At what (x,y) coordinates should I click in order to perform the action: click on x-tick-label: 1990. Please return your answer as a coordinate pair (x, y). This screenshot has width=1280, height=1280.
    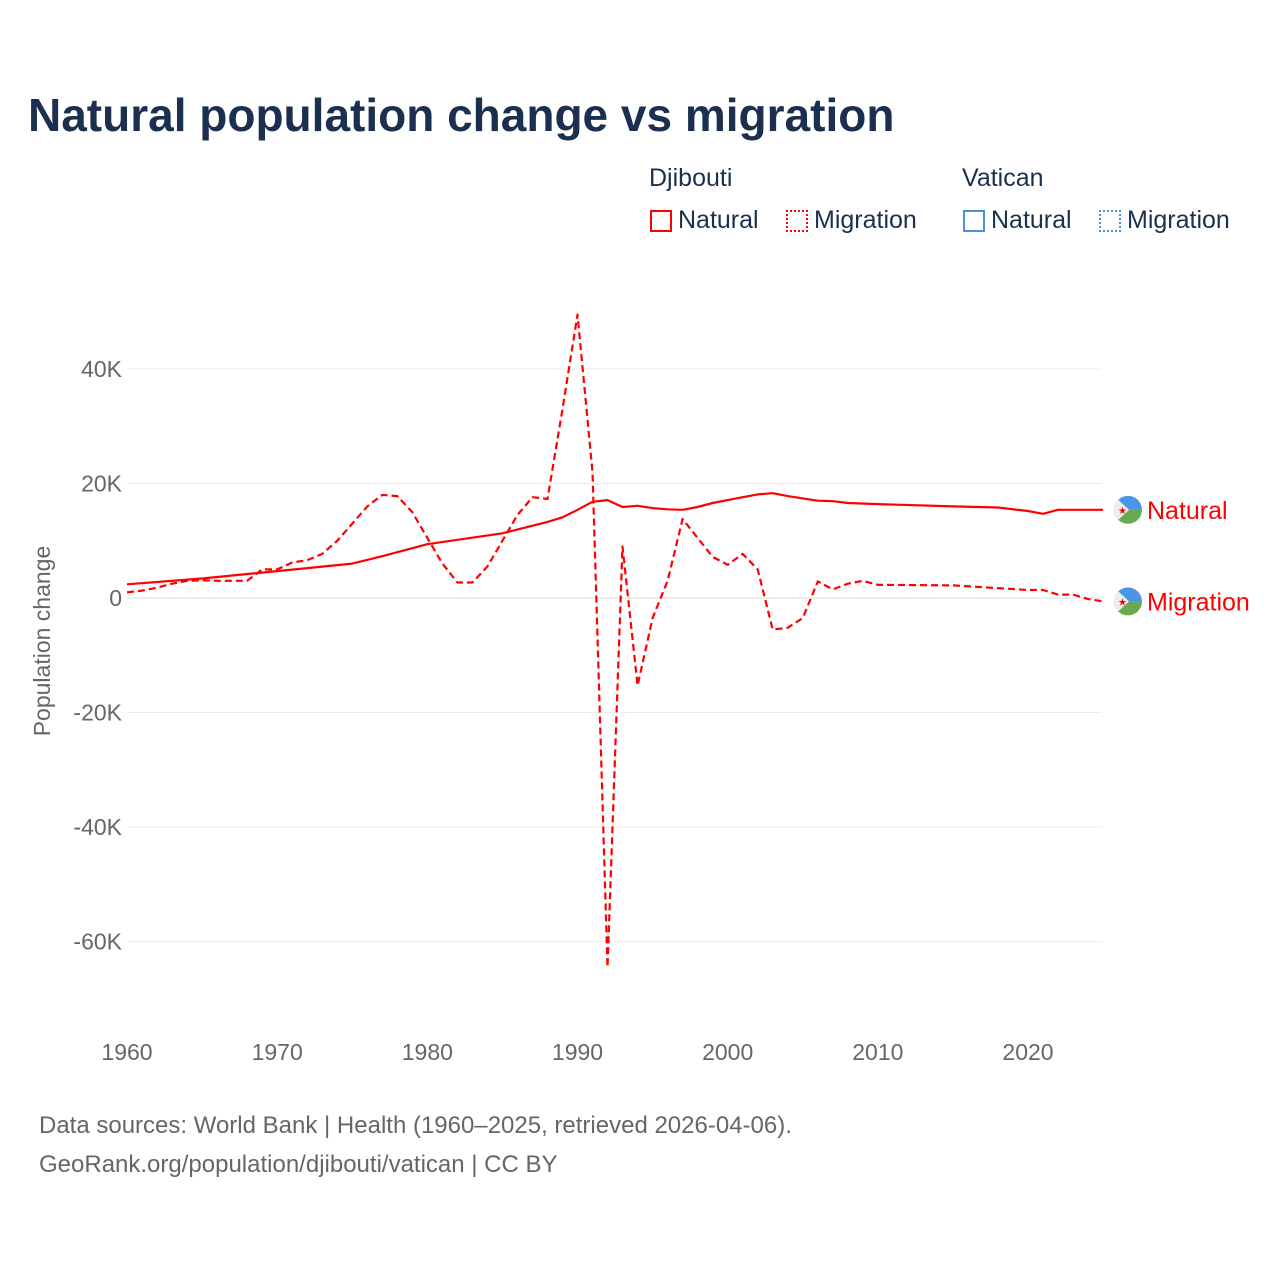
    Looking at the image, I should click on (577, 1052).